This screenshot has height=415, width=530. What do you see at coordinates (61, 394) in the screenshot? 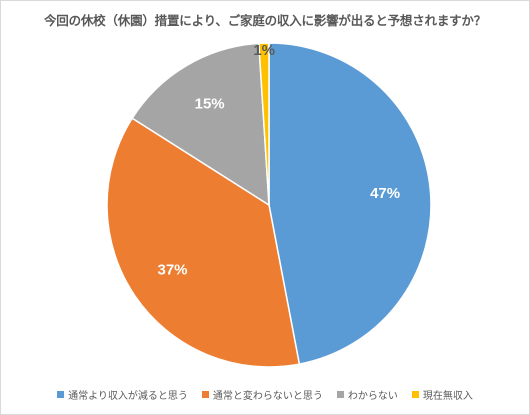
I see `legend-swatch-decrease` at bounding box center [61, 394].